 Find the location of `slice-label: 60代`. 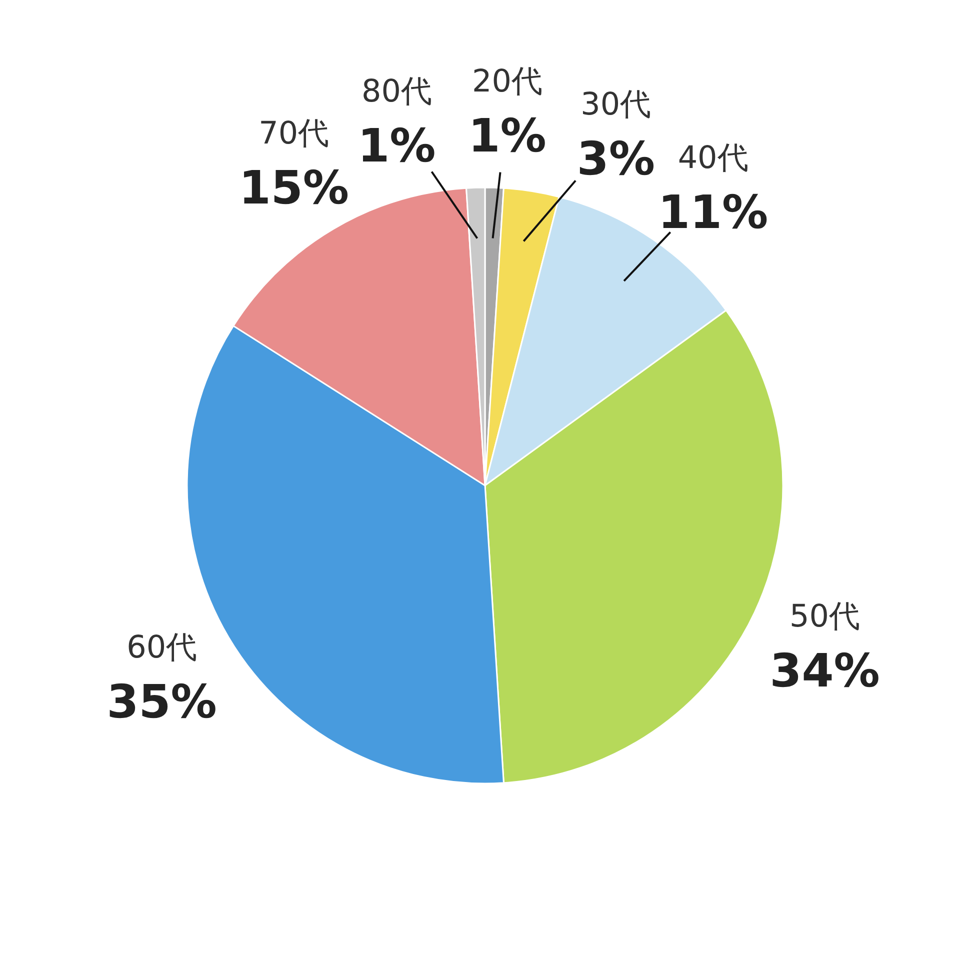

slice-label: 60代 is located at coordinates (162, 648).